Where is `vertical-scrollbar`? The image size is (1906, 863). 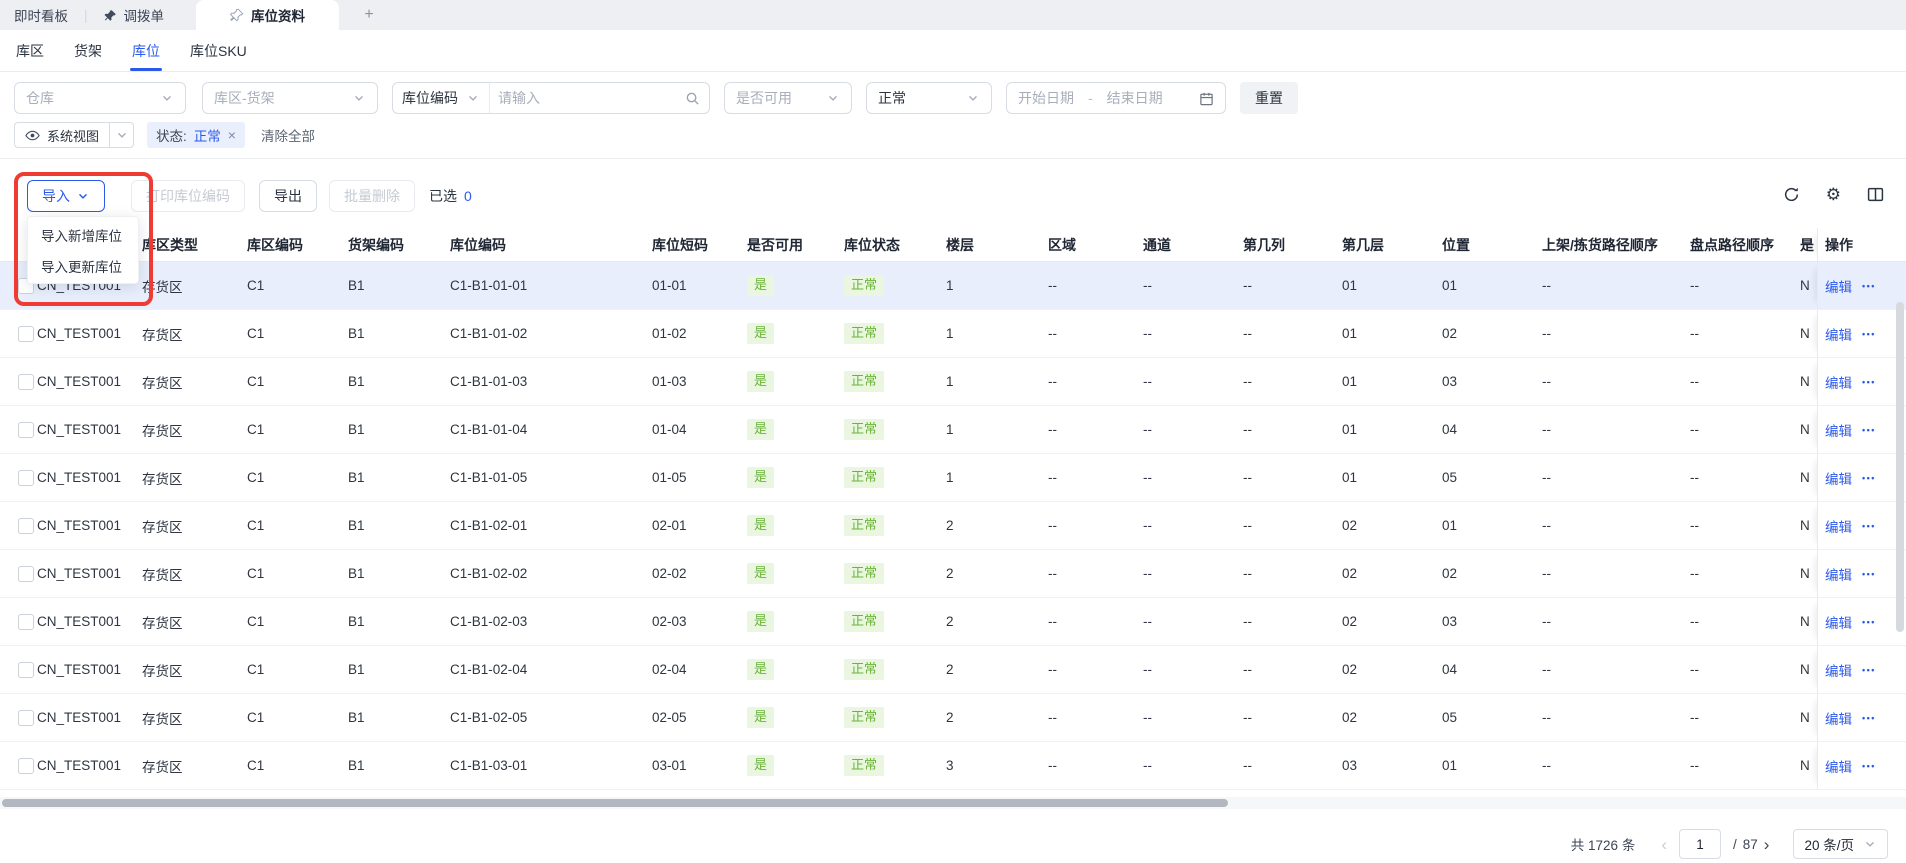 vertical-scrollbar is located at coordinates (1900, 527).